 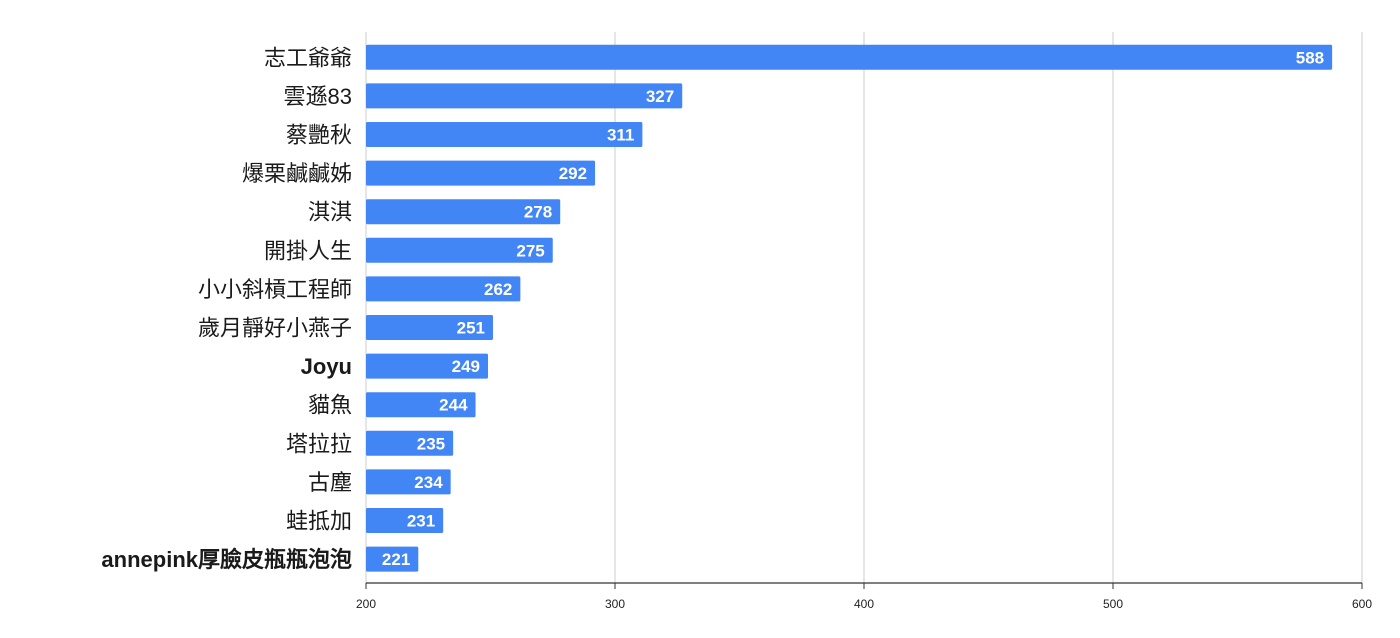 I want to click on x-tick-label: 600, so click(x=1362, y=604).